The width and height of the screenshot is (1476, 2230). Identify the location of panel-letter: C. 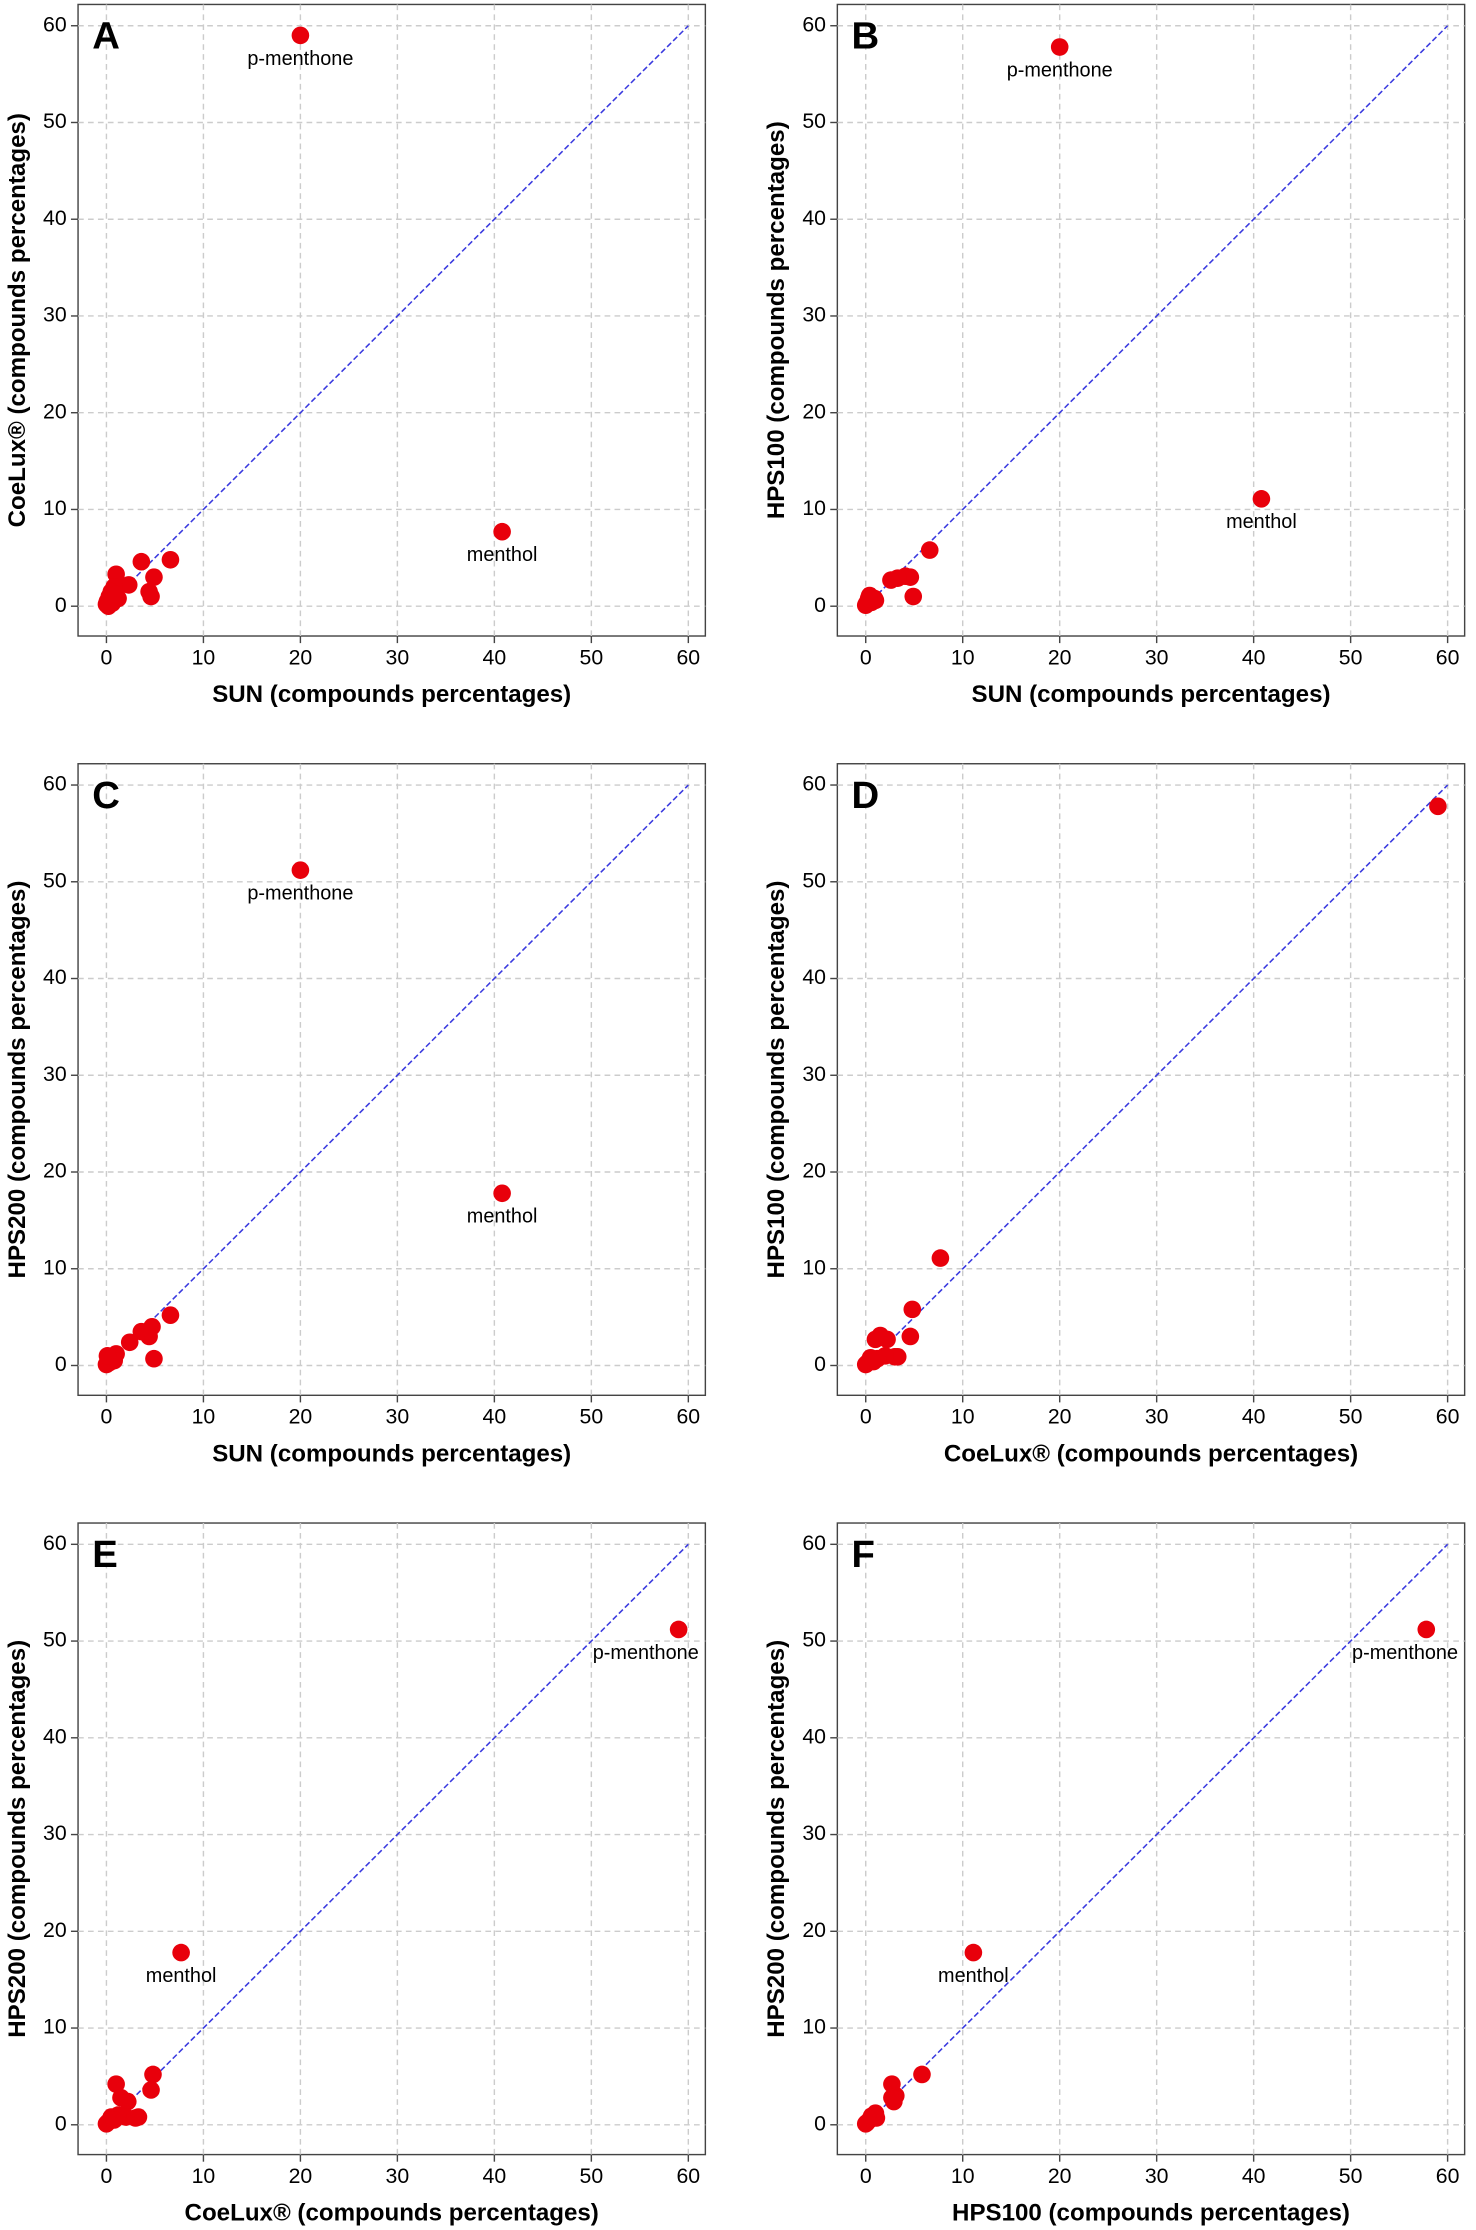
(106, 795).